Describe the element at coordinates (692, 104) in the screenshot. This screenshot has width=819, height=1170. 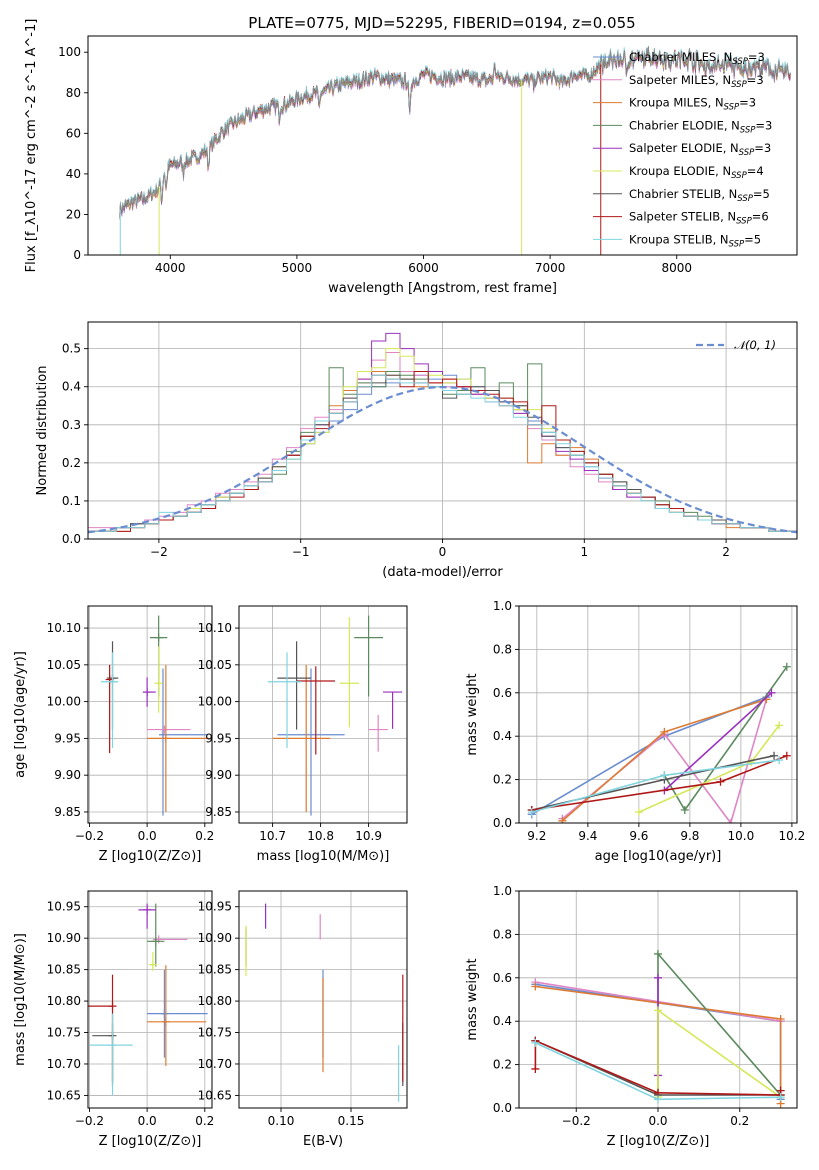
I see `legend-label-kroupa-miles: Kroupa MILES, NSSP=3` at that location.